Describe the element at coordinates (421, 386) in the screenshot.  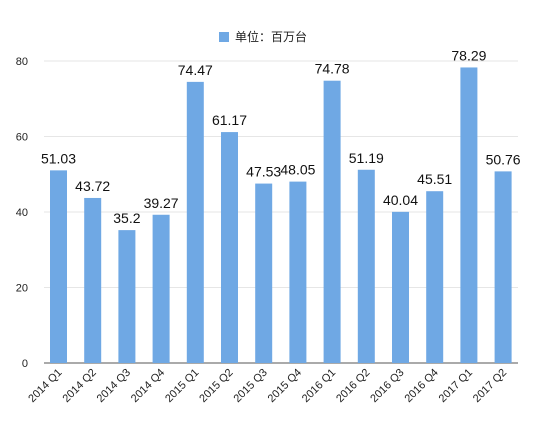
I see `x-tick-label: 2016 Q4` at that location.